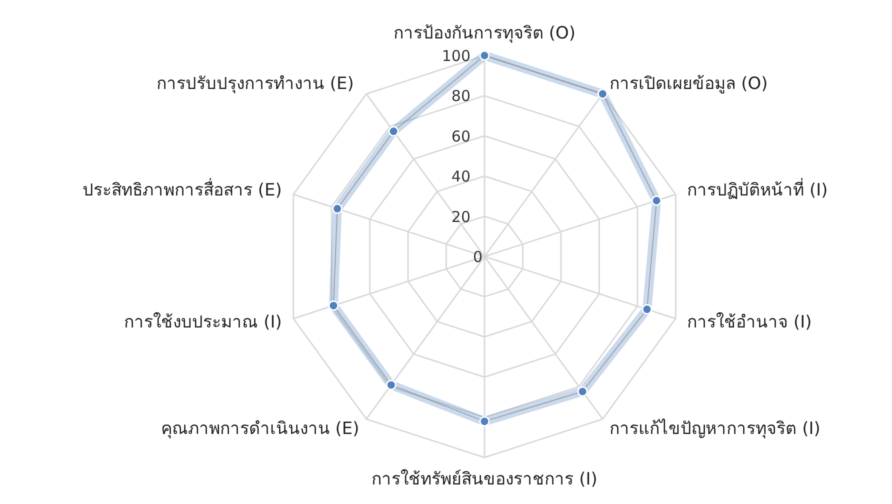  Describe the element at coordinates (715, 428) in the screenshot. I see `spoke-label: การแก้ไขปัญหาการทุจริต (I)` at that location.